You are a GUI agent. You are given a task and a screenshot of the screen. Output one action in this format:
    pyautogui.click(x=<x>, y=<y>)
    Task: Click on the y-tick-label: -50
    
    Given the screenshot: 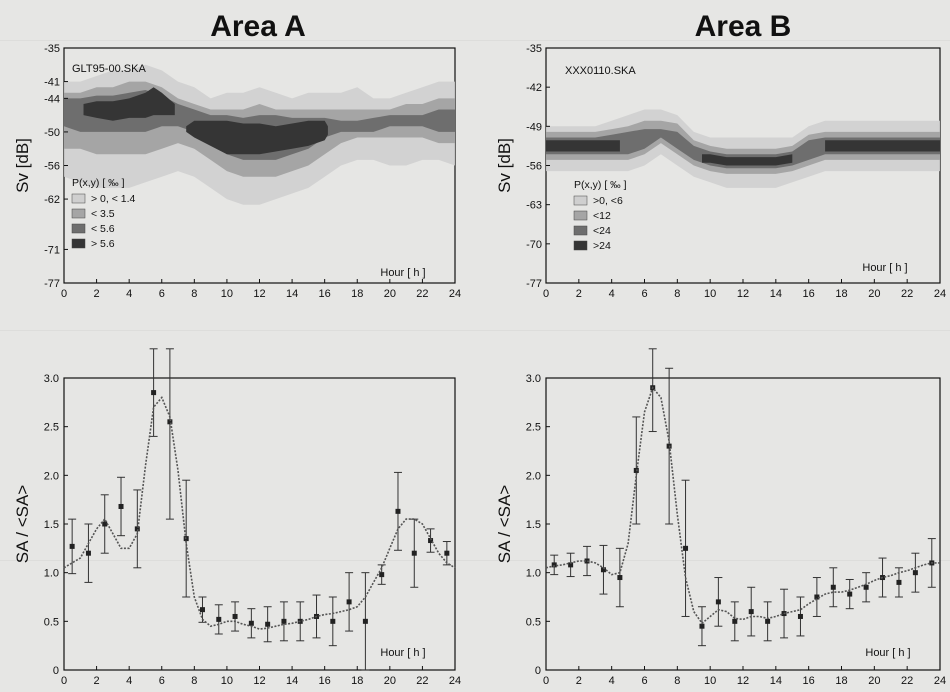 What is the action you would take?
    pyautogui.click(x=52, y=133)
    